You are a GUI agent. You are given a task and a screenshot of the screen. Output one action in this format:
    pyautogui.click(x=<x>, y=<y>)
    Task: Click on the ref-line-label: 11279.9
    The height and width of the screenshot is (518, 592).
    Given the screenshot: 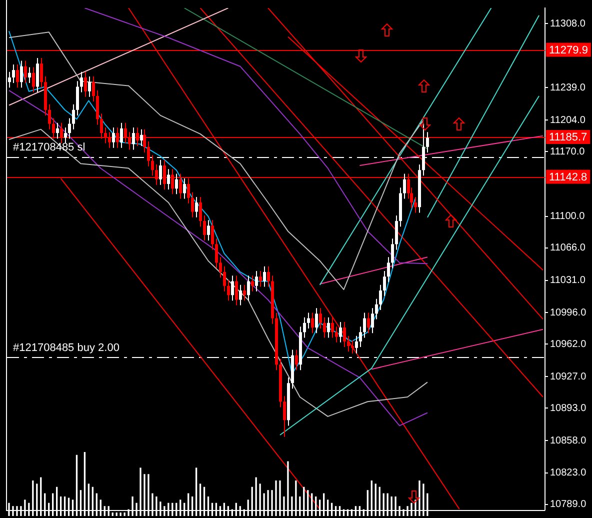 What is the action you would take?
    pyautogui.click(x=568, y=50)
    